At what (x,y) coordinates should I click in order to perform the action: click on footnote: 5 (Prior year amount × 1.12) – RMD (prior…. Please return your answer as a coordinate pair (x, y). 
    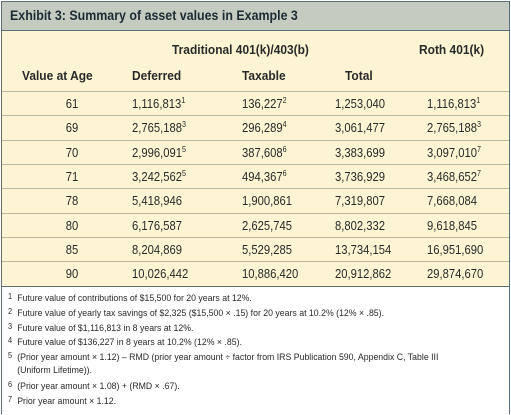
    Looking at the image, I should click on (223, 357).